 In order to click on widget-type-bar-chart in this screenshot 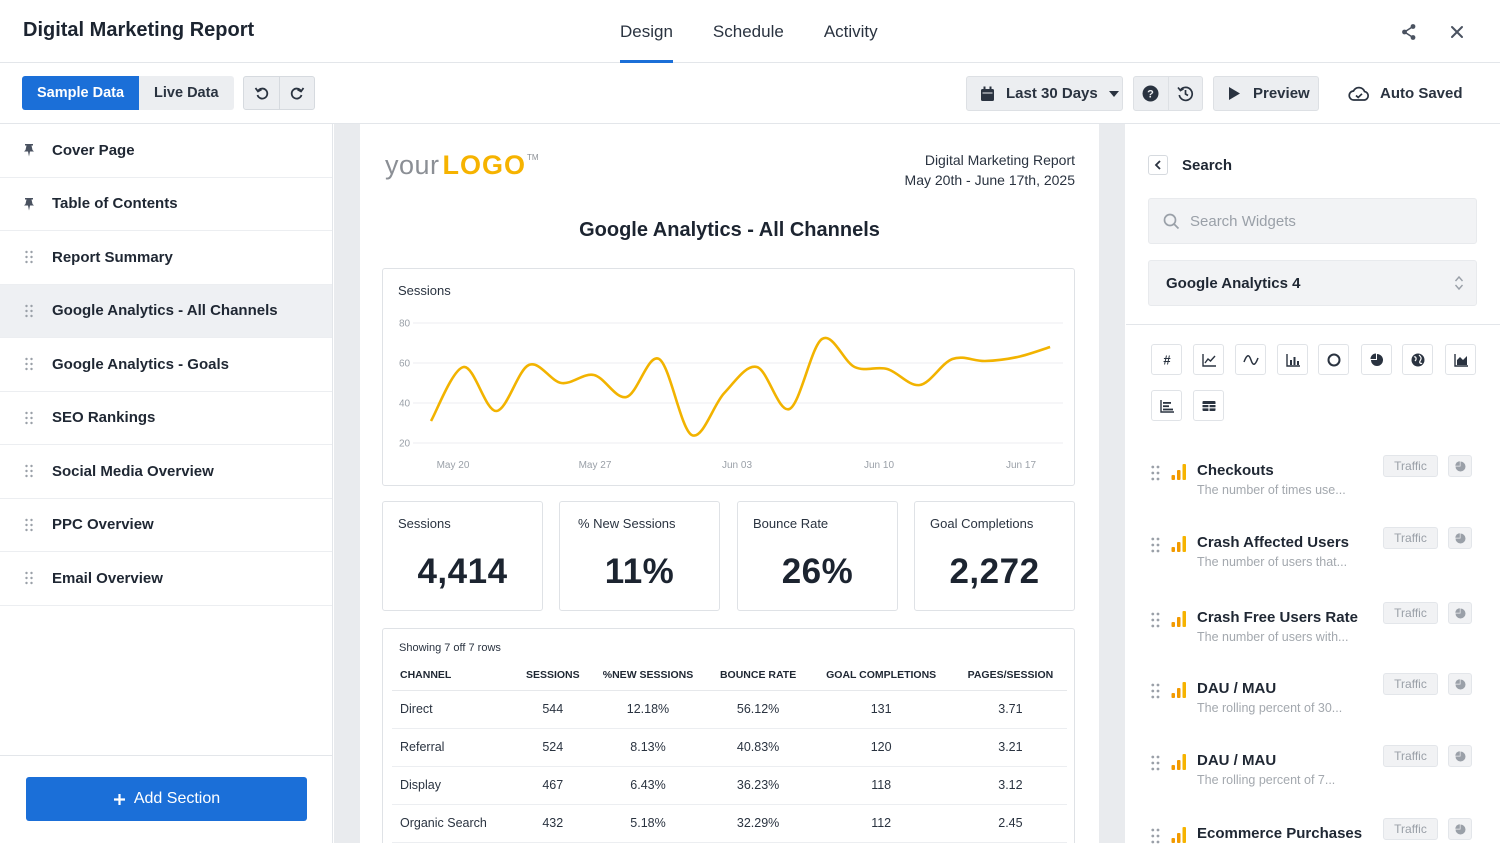, I will do `click(1292, 359)`.